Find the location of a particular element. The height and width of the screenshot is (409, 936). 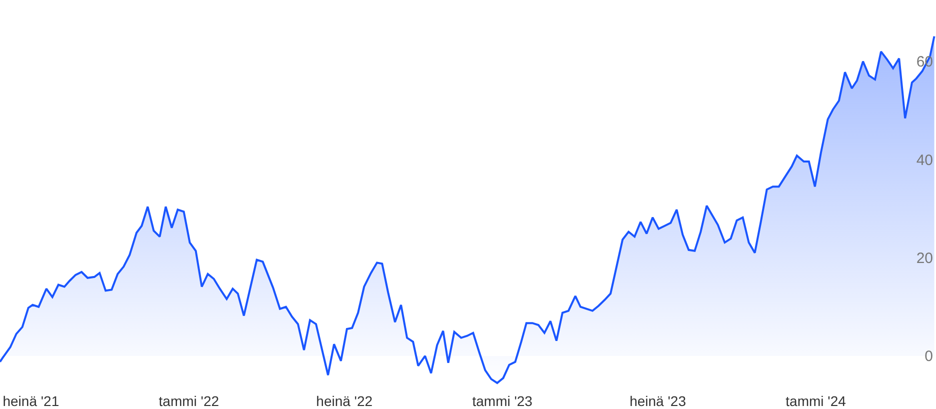

x-tick-label: tammi '23 is located at coordinates (502, 401).